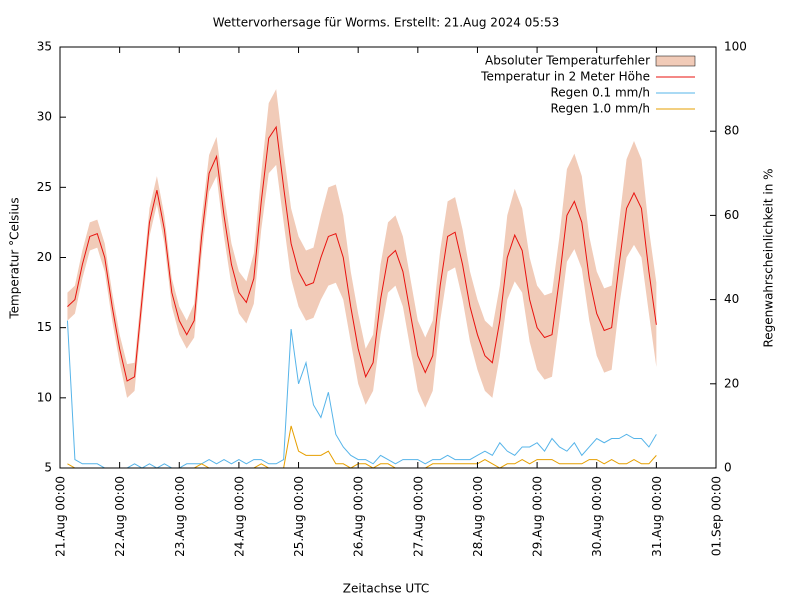  I want to click on x-axis-label: Zeitachse UTC, so click(386, 589).